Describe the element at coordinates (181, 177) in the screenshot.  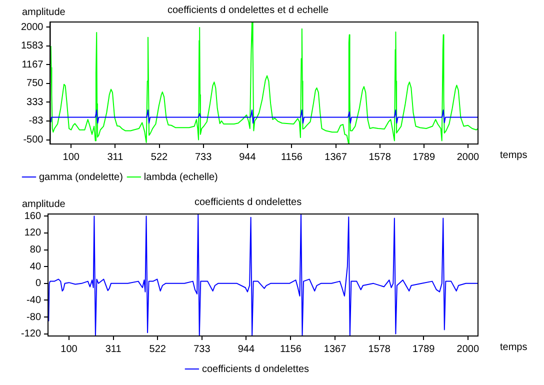
I see `legend-label: lambda (echelle)` at that location.